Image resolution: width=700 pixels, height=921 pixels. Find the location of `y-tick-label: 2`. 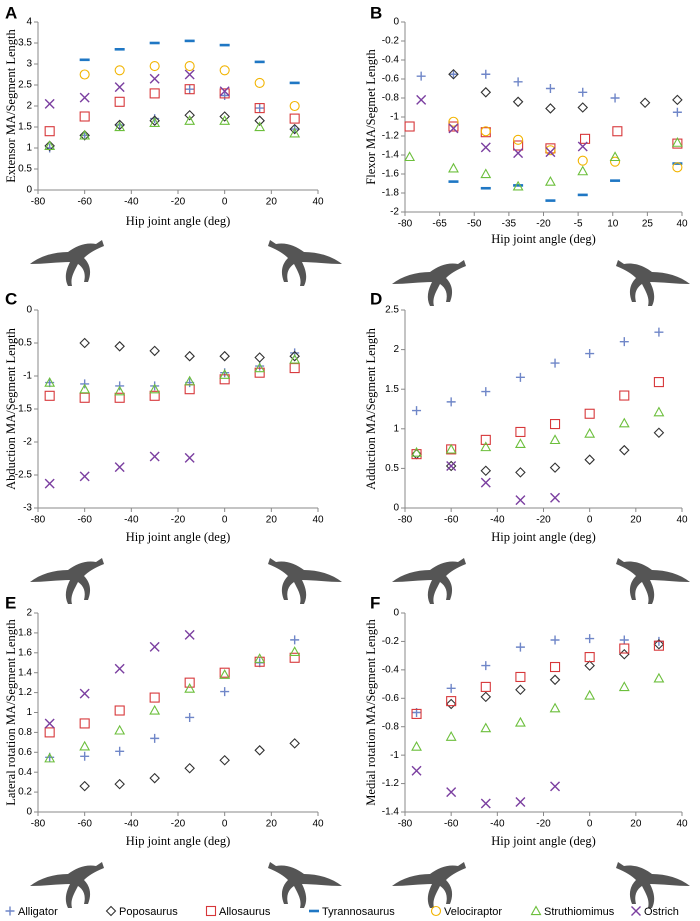

y-tick-label: 2 is located at coordinates (29, 613).